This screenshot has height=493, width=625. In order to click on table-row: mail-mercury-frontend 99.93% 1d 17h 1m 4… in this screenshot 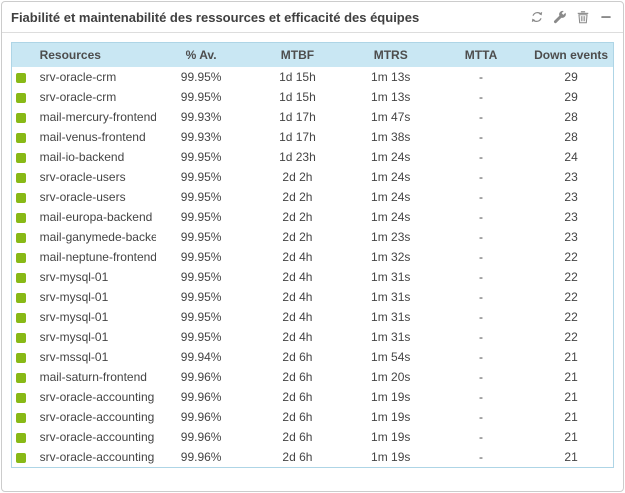, I will do `click(312, 117)`.